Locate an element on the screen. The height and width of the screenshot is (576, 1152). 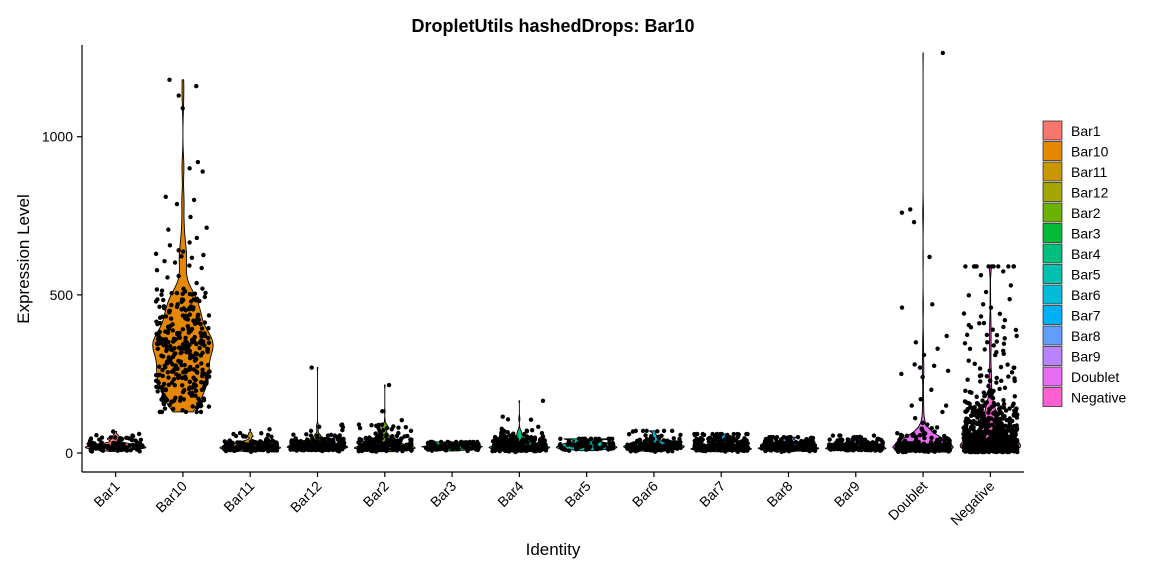
points-Bar4 is located at coordinates (519, 426).